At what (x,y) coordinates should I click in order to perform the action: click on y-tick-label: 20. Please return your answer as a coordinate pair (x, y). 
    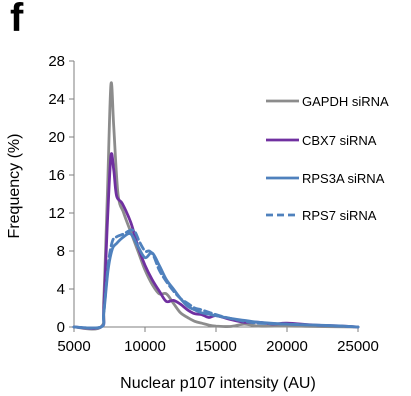
    Looking at the image, I should click on (56, 137).